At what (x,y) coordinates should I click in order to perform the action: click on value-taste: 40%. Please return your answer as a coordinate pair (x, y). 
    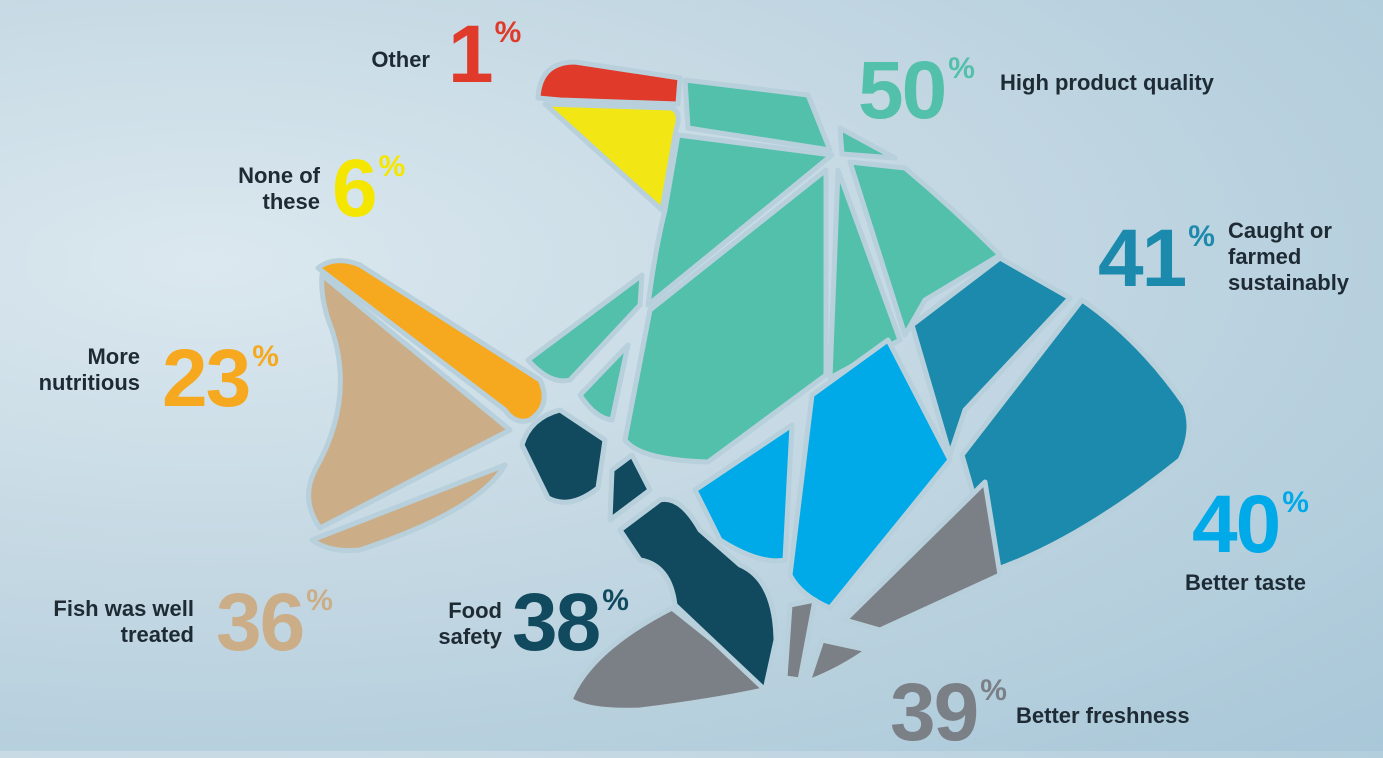
    Looking at the image, I should click on (1250, 525).